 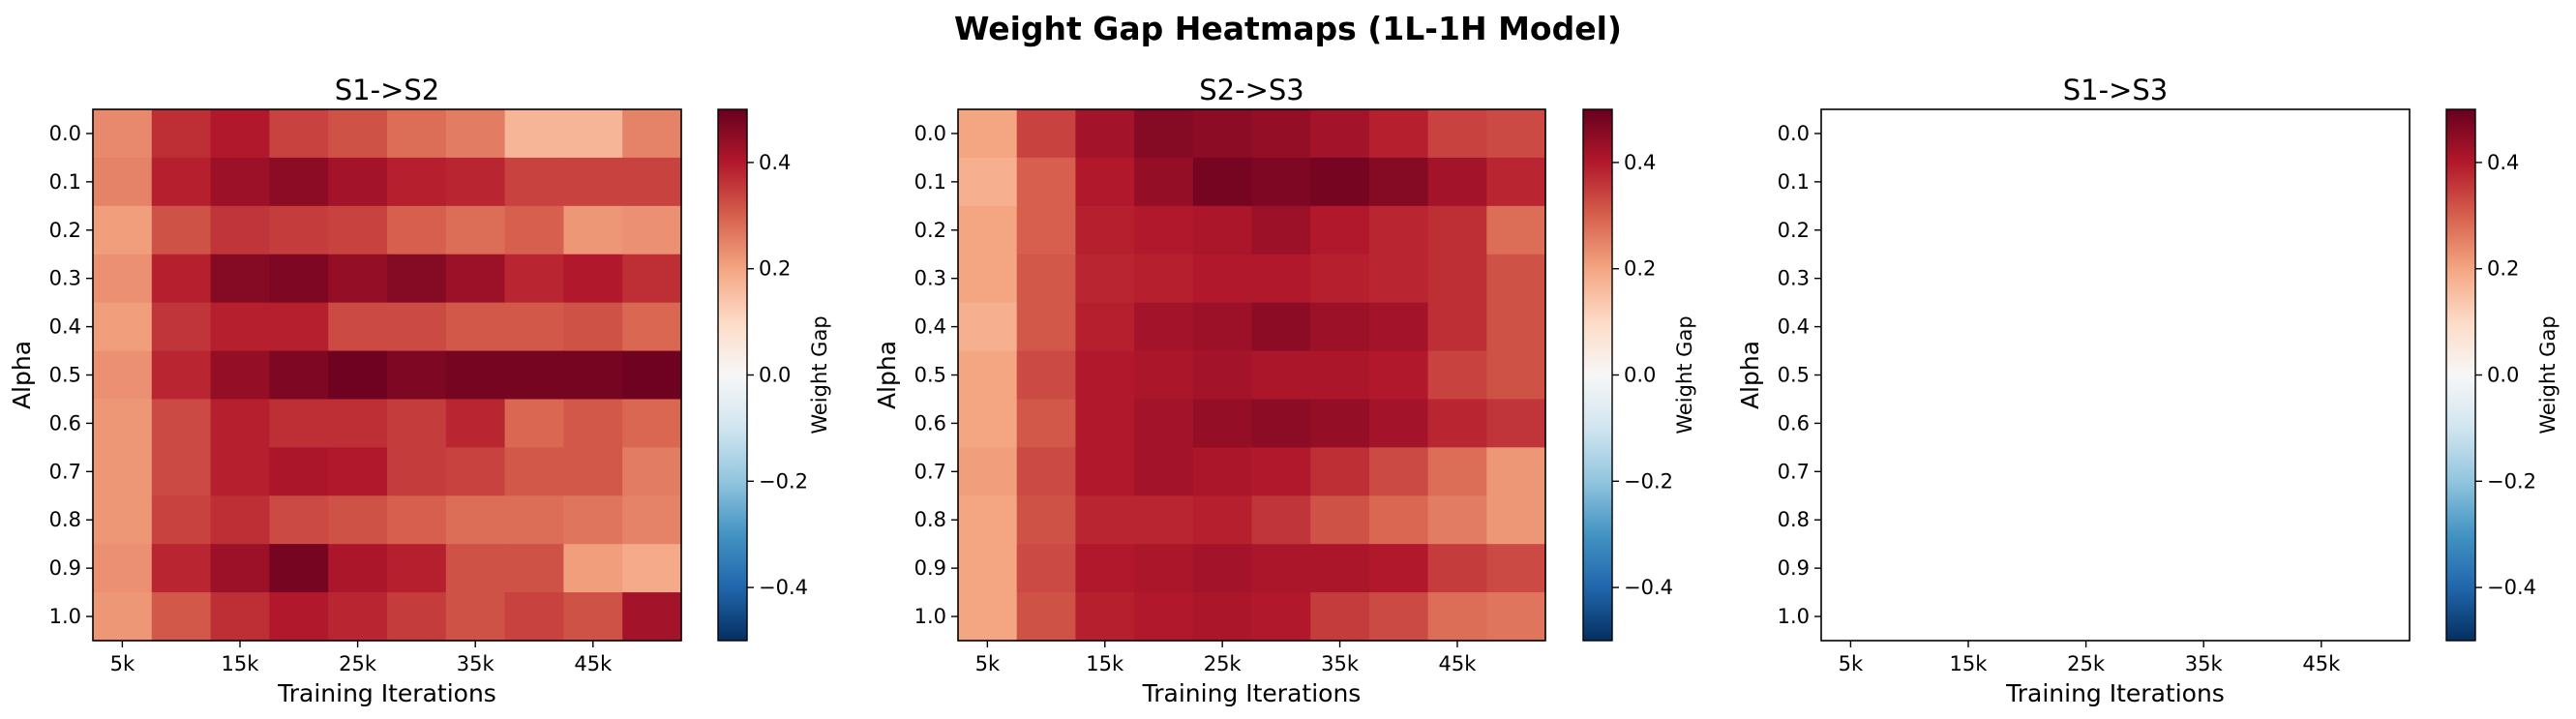 What do you see at coordinates (930, 422) in the screenshot?
I see `y-tick-label: 0.6` at bounding box center [930, 422].